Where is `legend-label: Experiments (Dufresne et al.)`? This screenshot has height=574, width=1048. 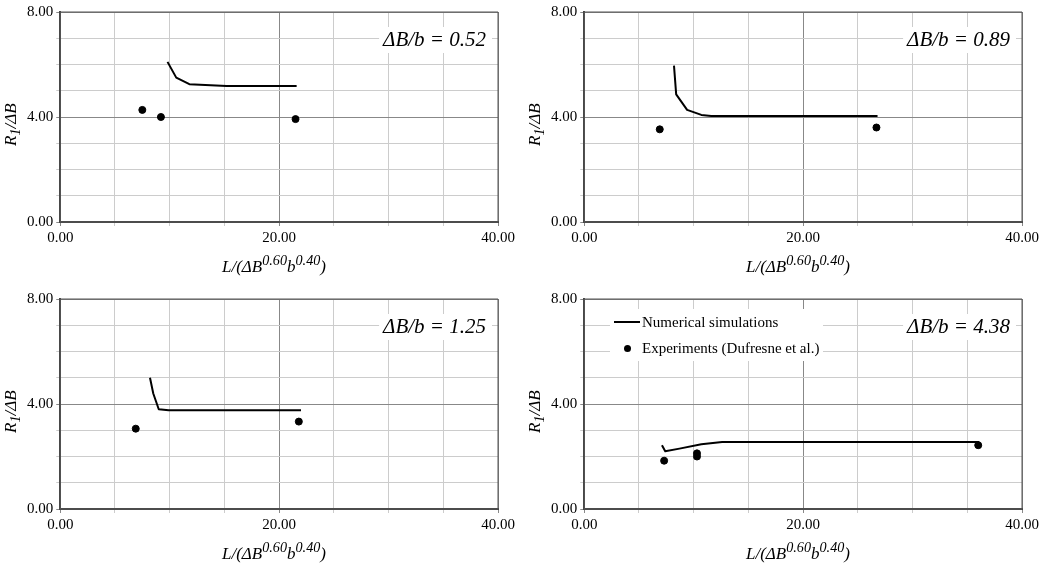 legend-label: Experiments (Dufresne et al.) is located at coordinates (731, 348).